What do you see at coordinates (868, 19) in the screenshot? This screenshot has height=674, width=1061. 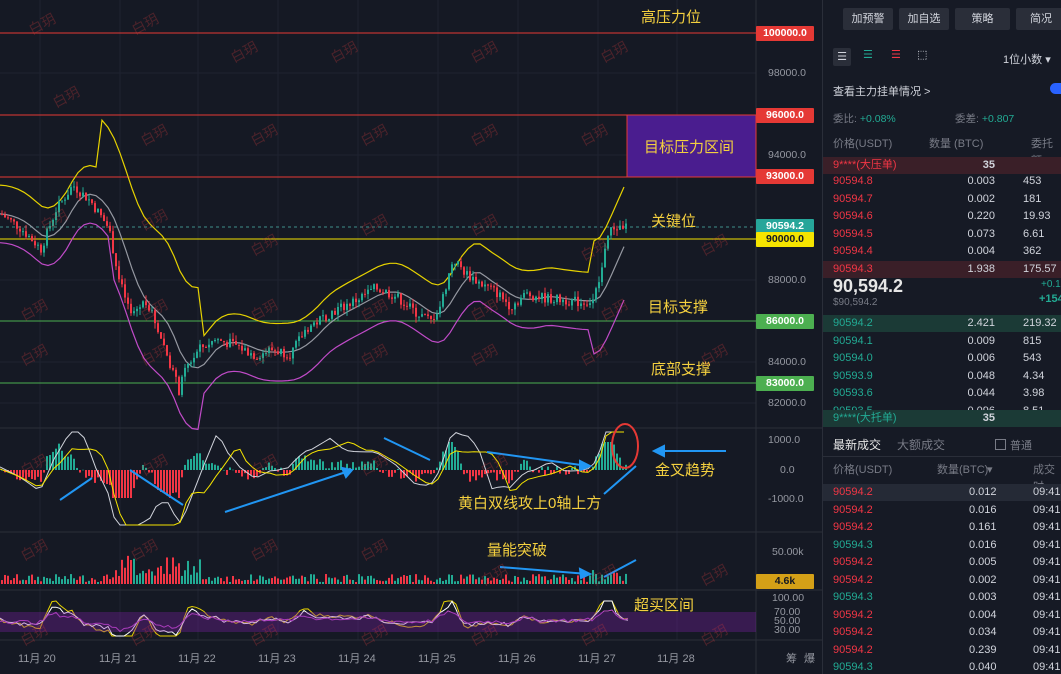 I see `add-alert-button: 加预警` at bounding box center [868, 19].